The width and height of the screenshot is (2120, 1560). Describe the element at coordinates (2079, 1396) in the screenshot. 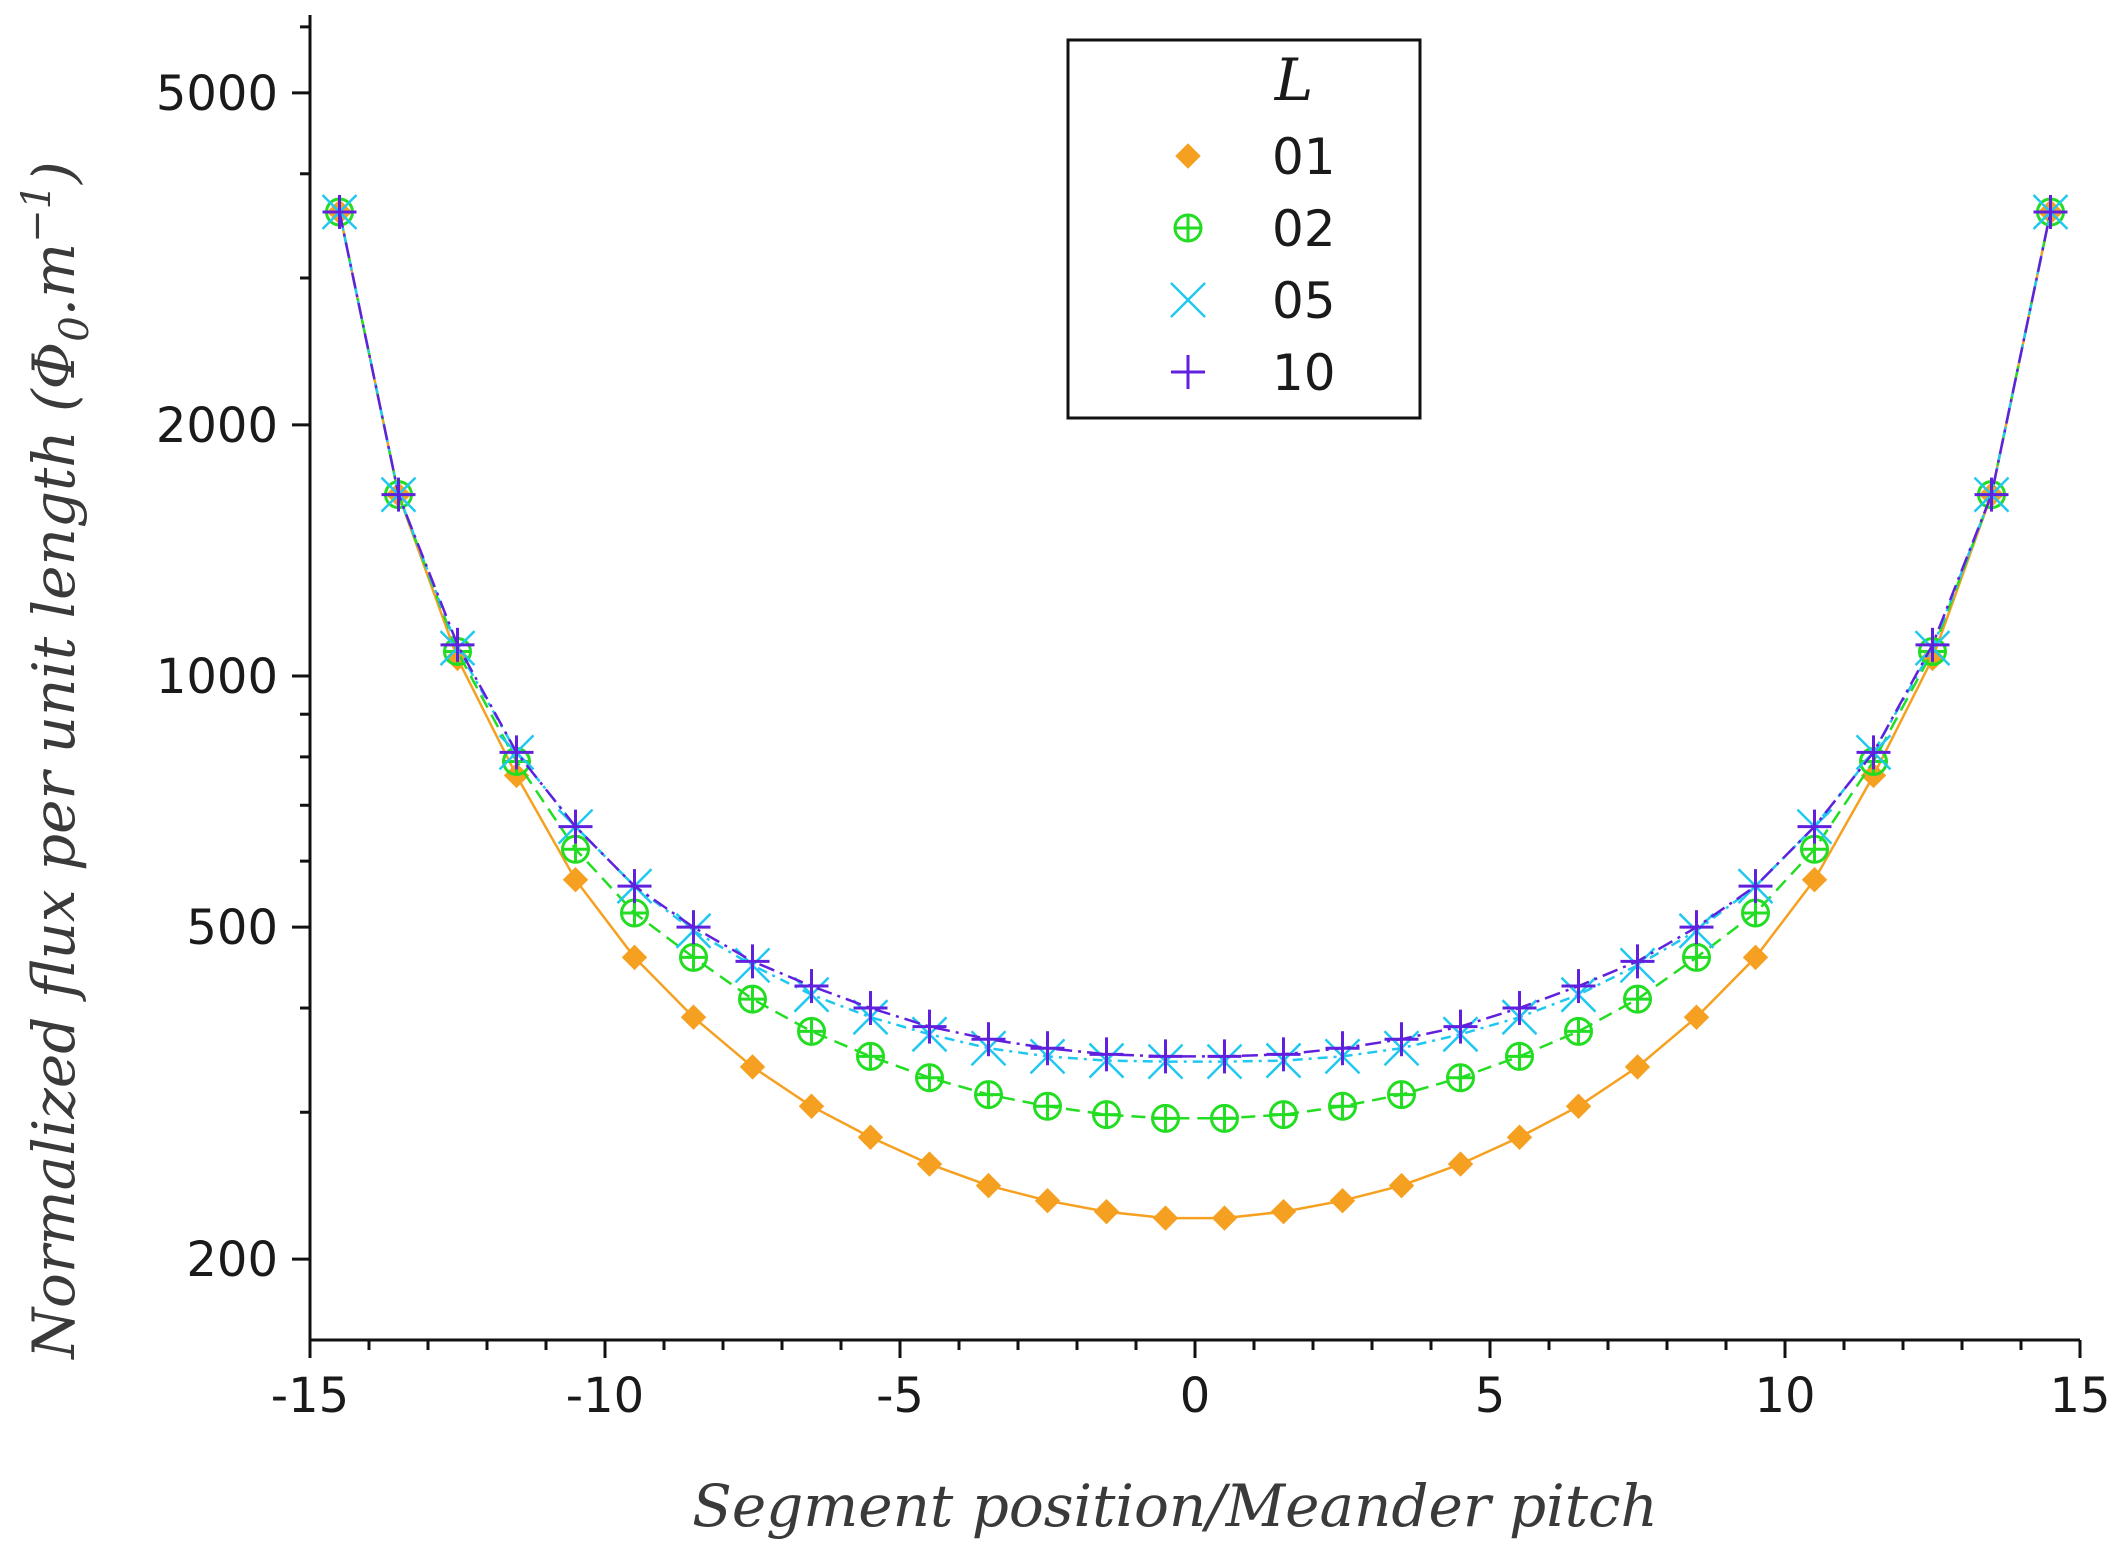

I see `x-tick-label: 15` at that location.